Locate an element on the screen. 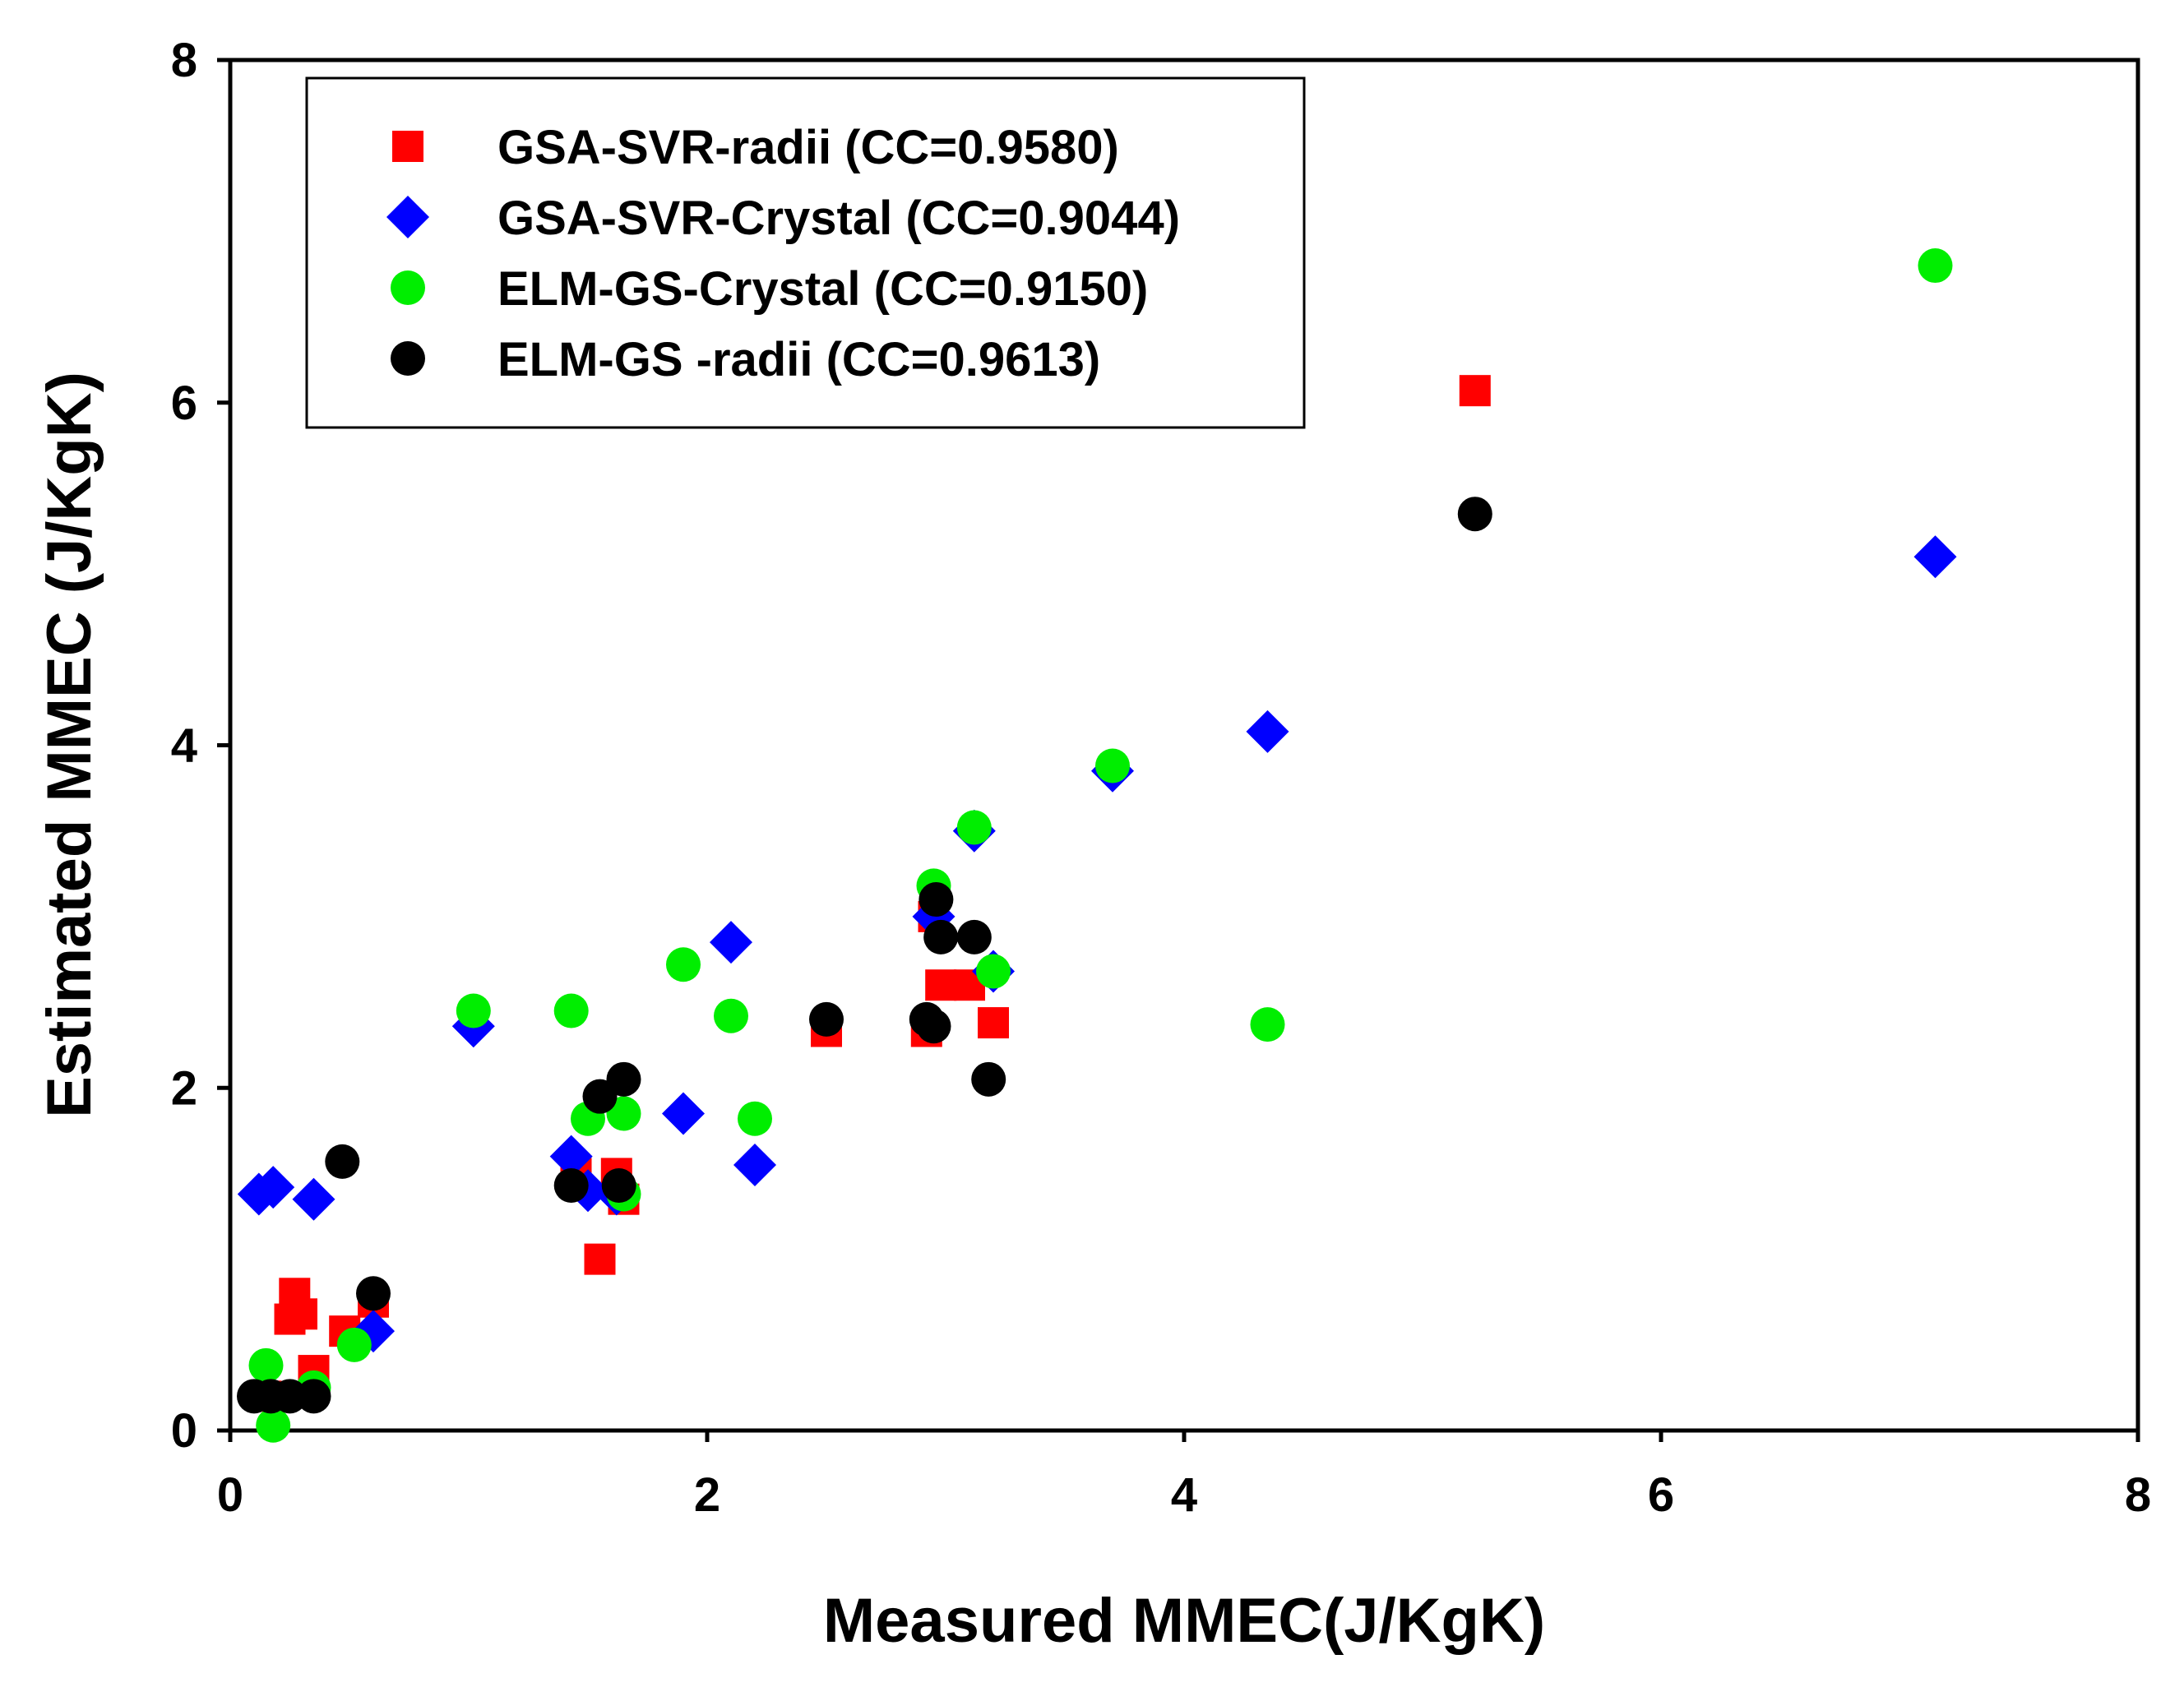 The image size is (2184, 1687). y-tick-label: 2 is located at coordinates (184, 1088).